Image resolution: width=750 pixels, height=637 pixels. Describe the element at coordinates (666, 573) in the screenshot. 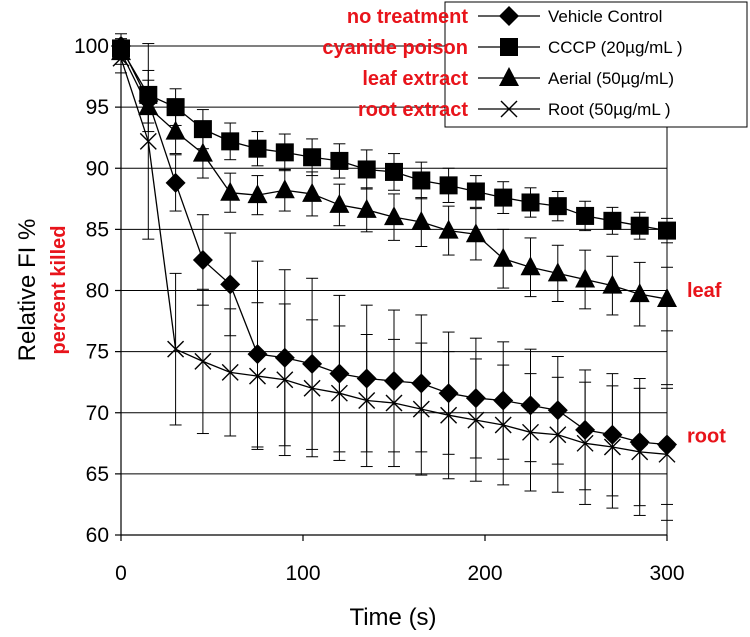

I see `x-tick-label: 300` at that location.